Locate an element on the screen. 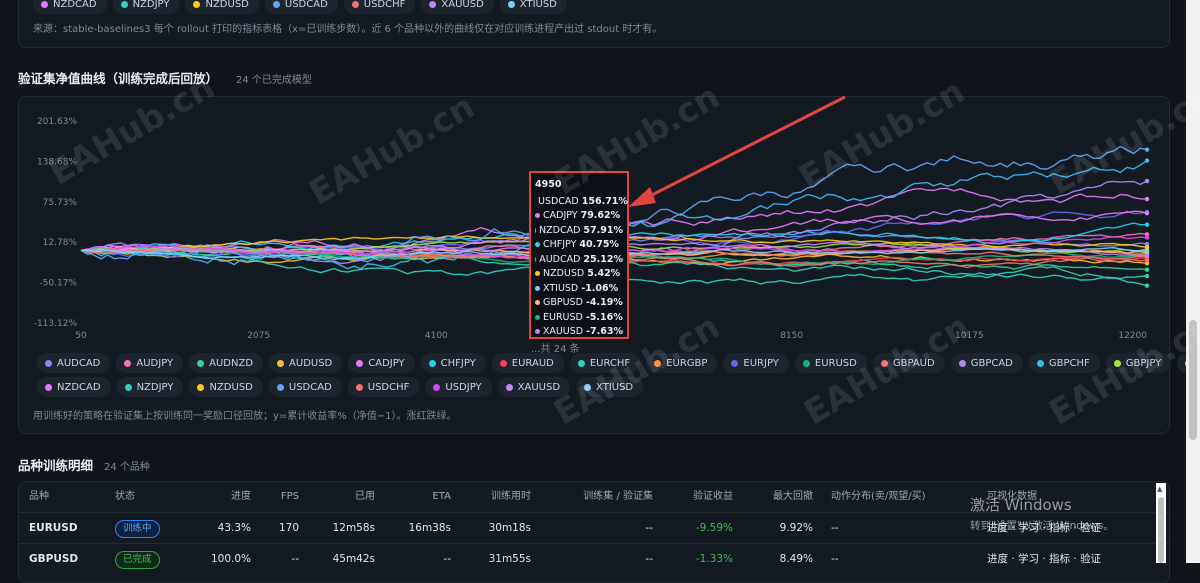 This screenshot has width=1200, height=583. page-scrollbar is located at coordinates (1193, 281).